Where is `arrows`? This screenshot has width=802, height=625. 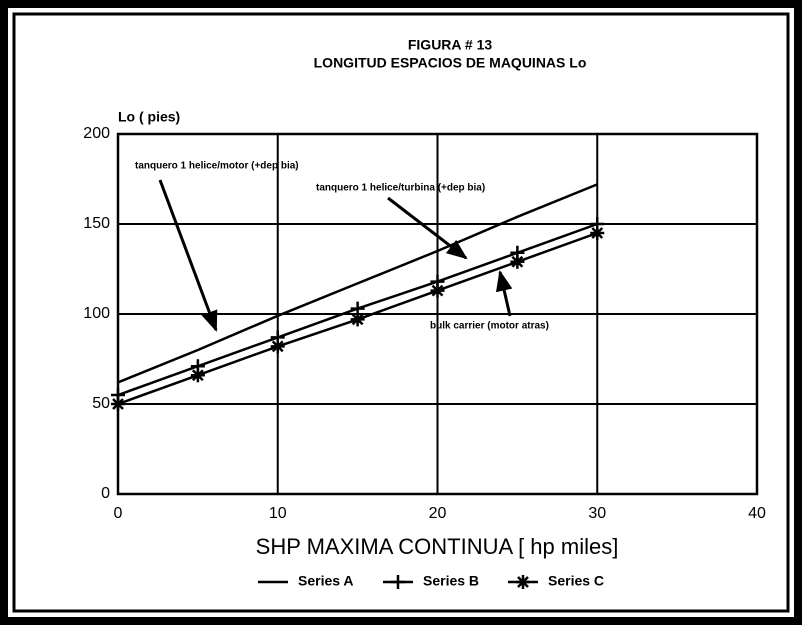
arrows is located at coordinates (335, 255).